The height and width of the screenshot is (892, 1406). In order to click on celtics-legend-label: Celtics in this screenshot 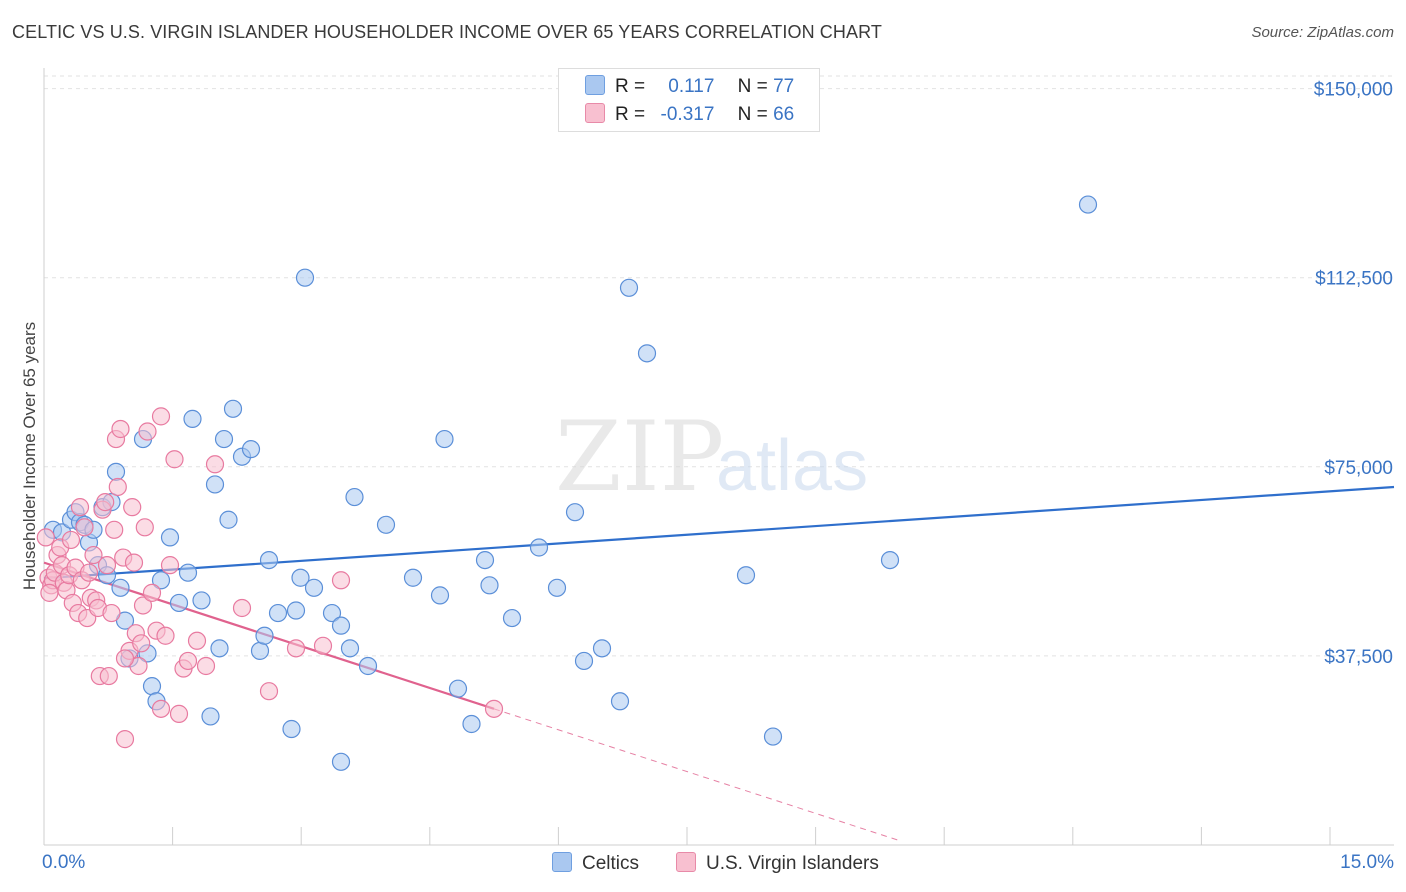, I will do `click(611, 863)`.